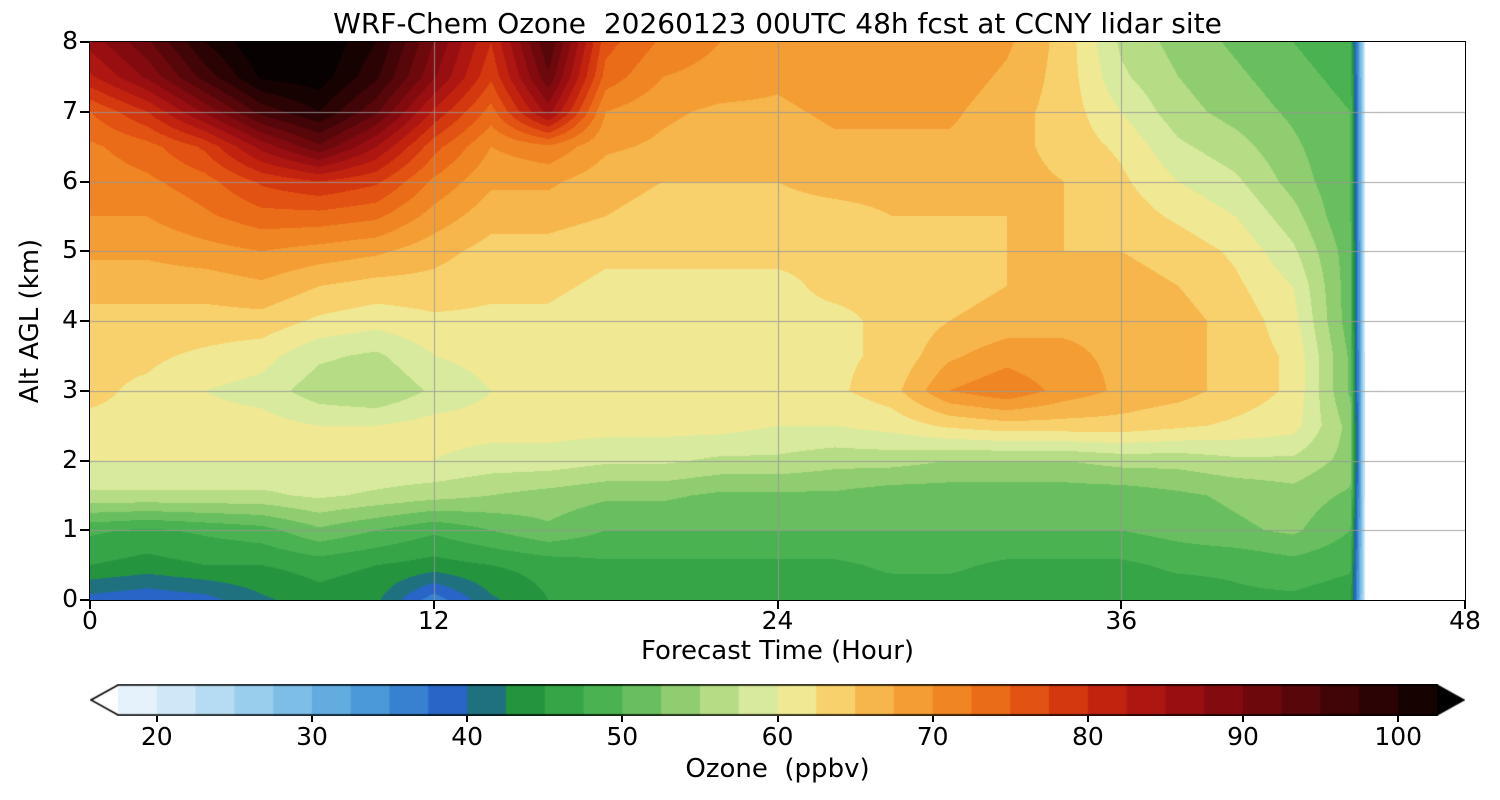 This screenshot has height=800, width=1500. Describe the element at coordinates (70, 389) in the screenshot. I see `y-tick-label-3: 3` at that location.